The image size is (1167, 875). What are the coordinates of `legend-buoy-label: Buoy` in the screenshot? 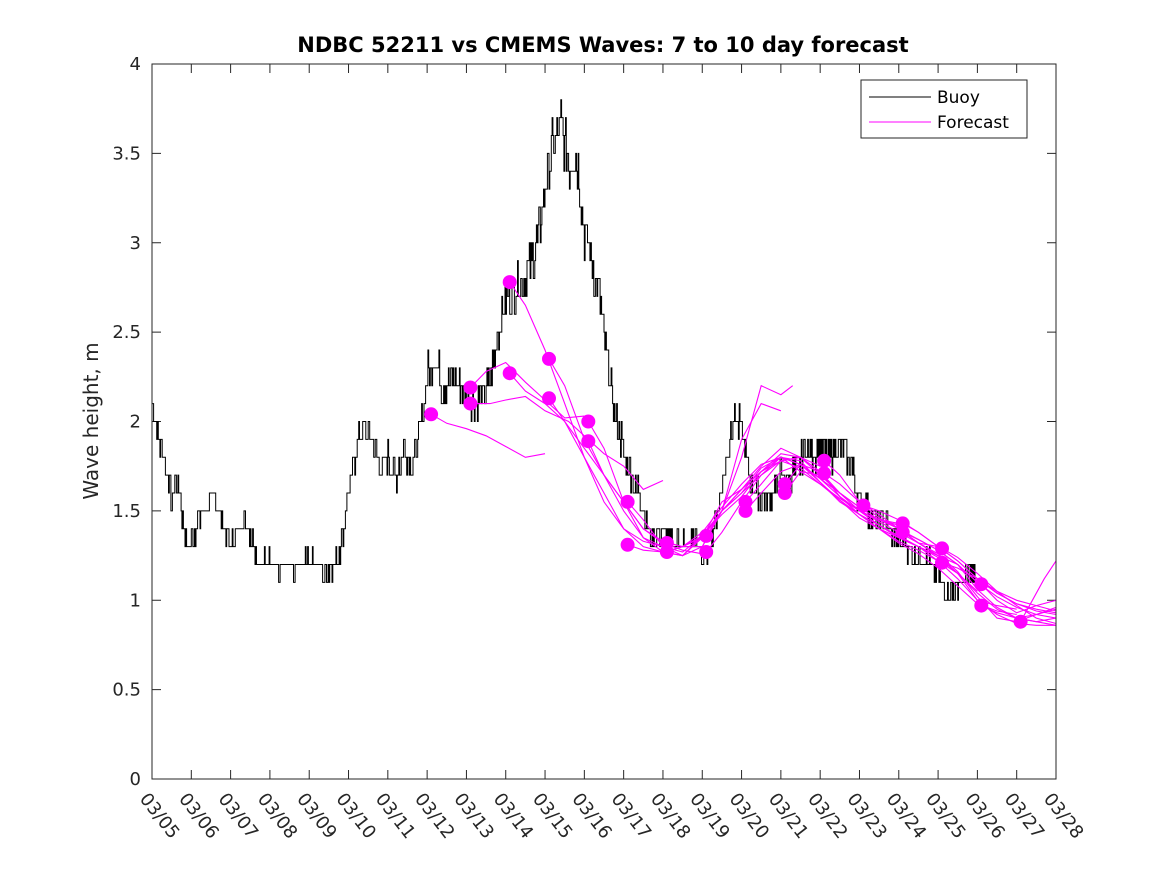 It's located at (958, 98).